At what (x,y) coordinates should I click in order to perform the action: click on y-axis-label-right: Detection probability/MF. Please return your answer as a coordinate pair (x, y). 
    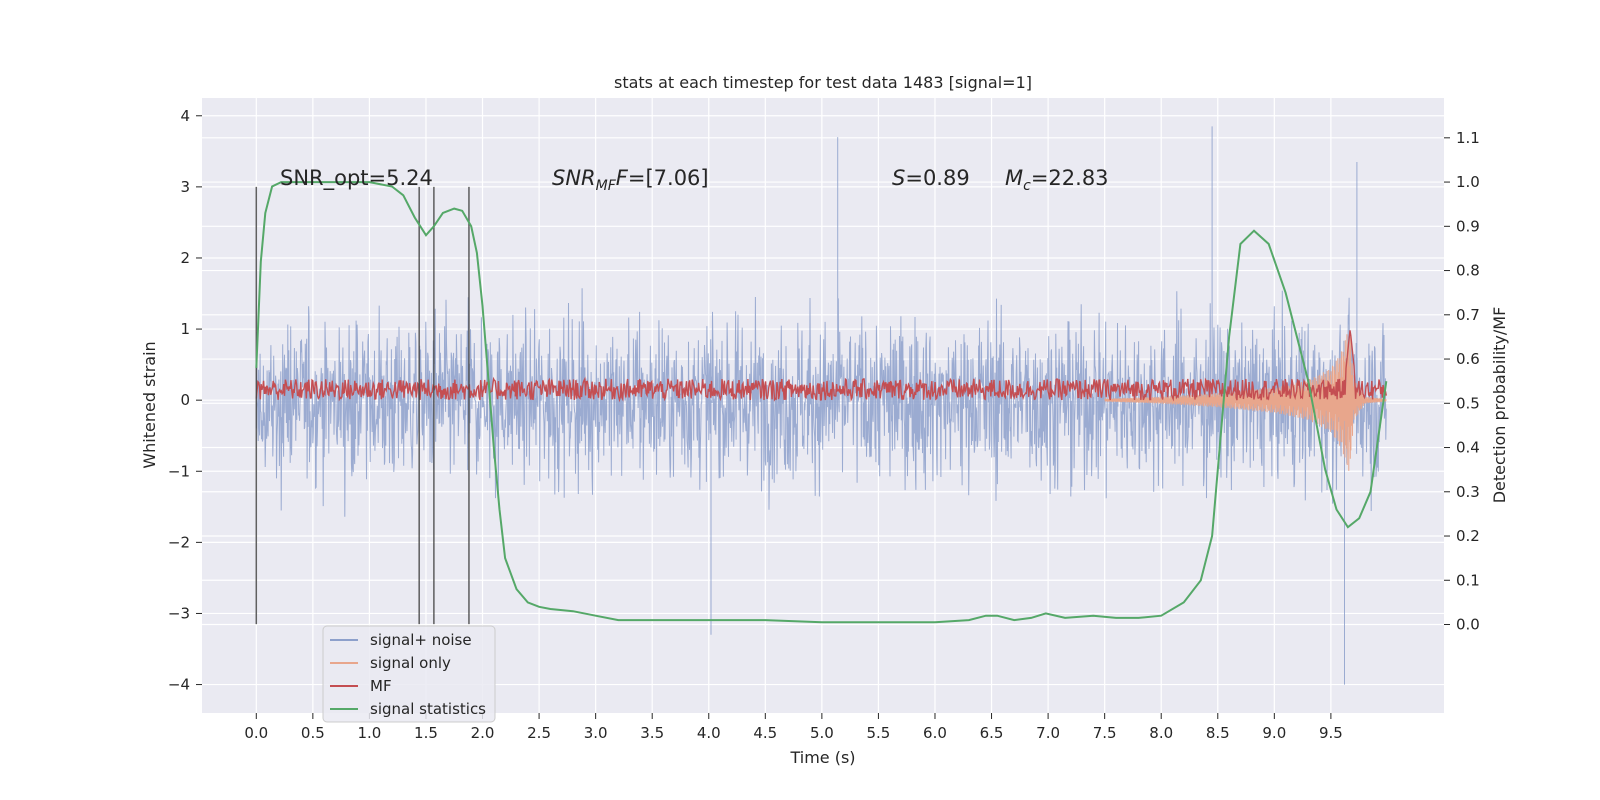
    Looking at the image, I should click on (1499, 405).